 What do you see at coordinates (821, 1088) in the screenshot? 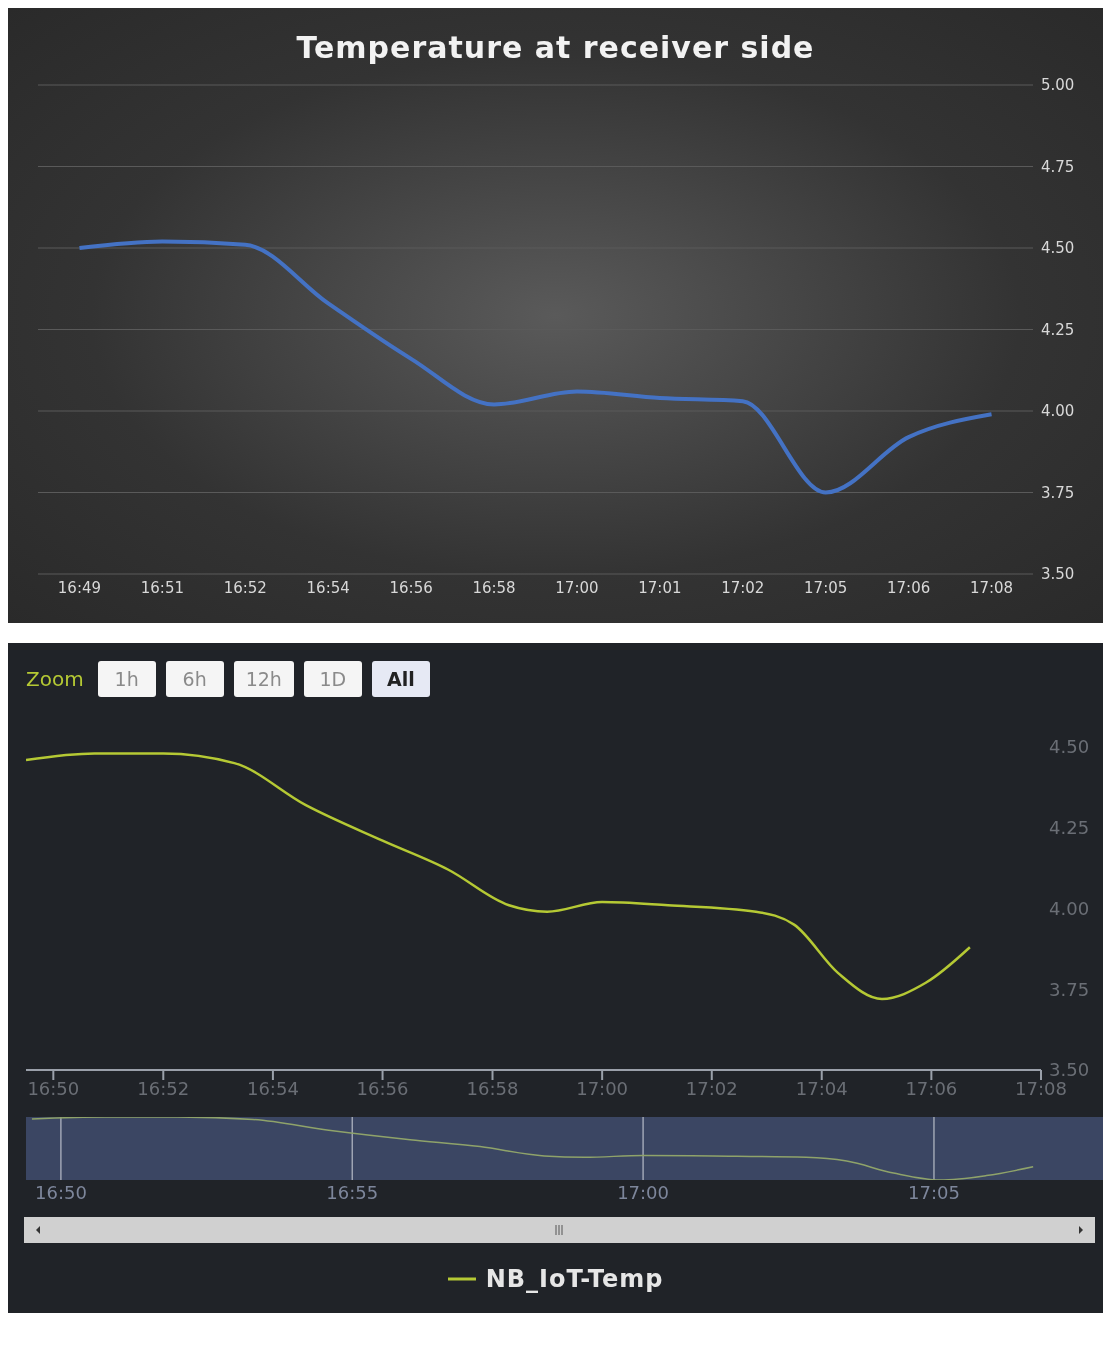
I see `x-tick-label: 17:04` at bounding box center [821, 1088].